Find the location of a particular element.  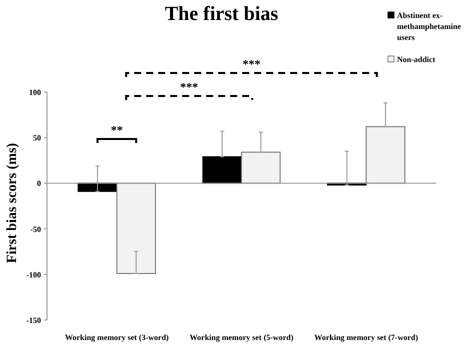

x-tick-label: Working memory set (5-word) is located at coordinates (242, 337).